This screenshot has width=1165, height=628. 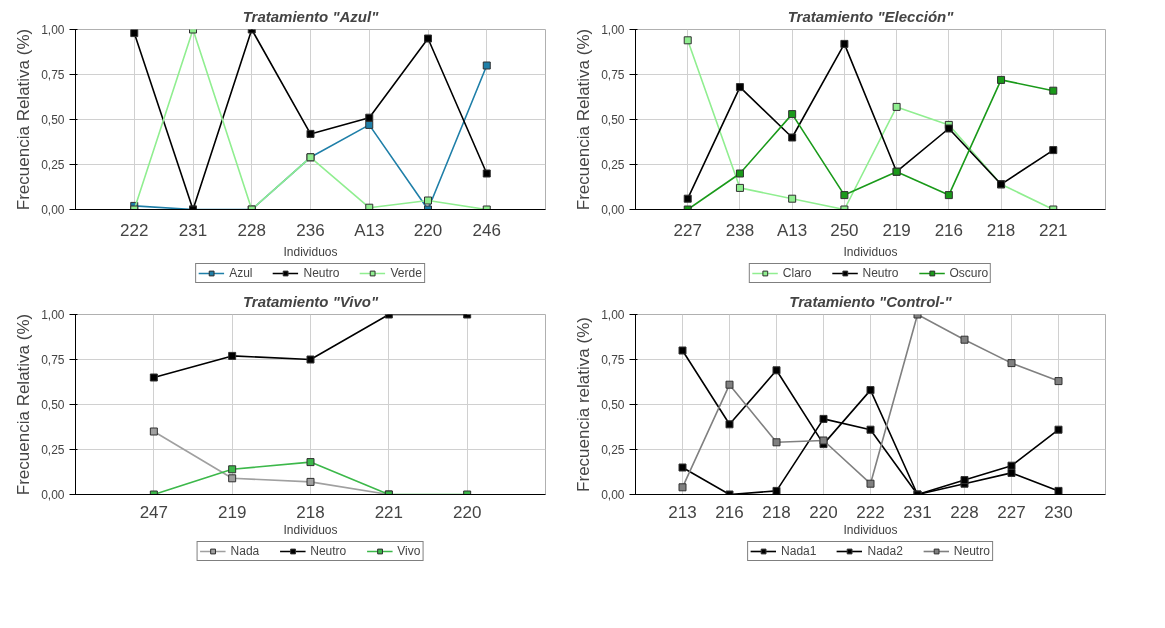 I want to click on chart-title: Tratamiento "Elección", so click(x=871, y=16).